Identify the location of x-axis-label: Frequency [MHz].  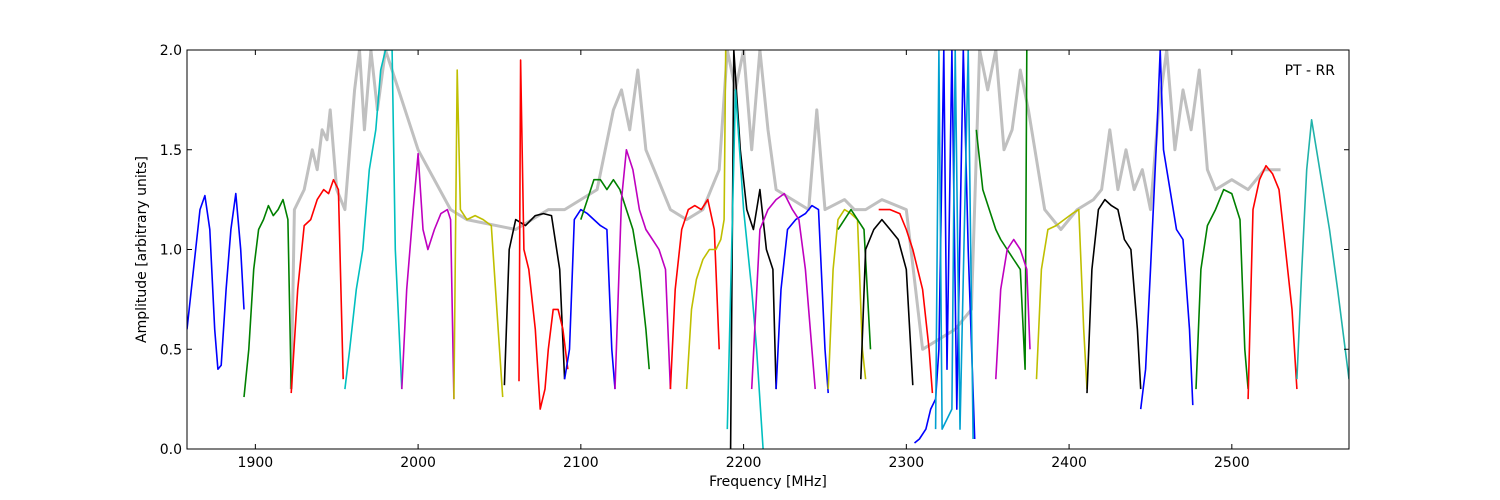
(768, 482).